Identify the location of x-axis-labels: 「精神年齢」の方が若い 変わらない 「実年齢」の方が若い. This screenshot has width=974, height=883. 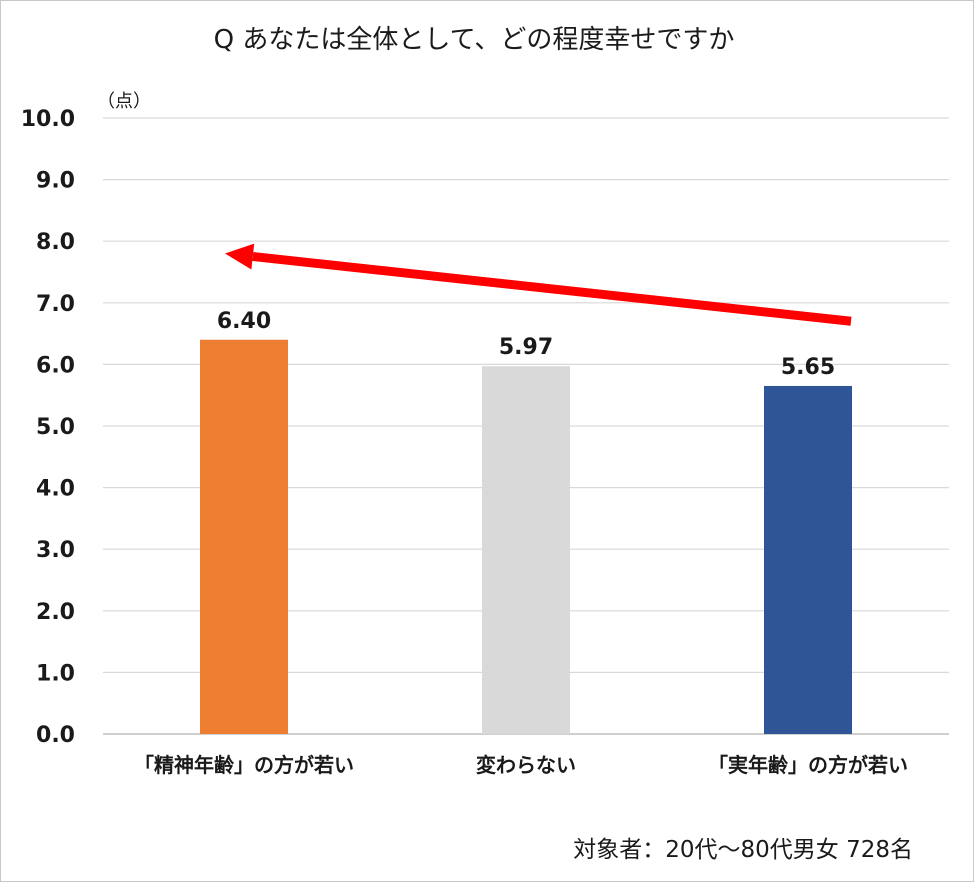
(521, 765).